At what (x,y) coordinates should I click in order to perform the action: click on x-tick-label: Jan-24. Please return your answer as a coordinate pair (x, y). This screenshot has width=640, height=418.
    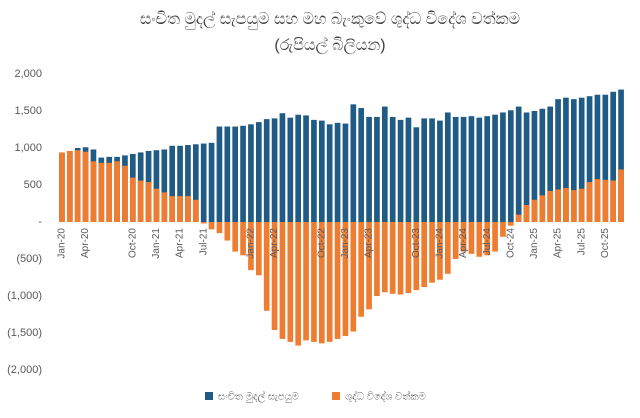
    Looking at the image, I should click on (440, 243).